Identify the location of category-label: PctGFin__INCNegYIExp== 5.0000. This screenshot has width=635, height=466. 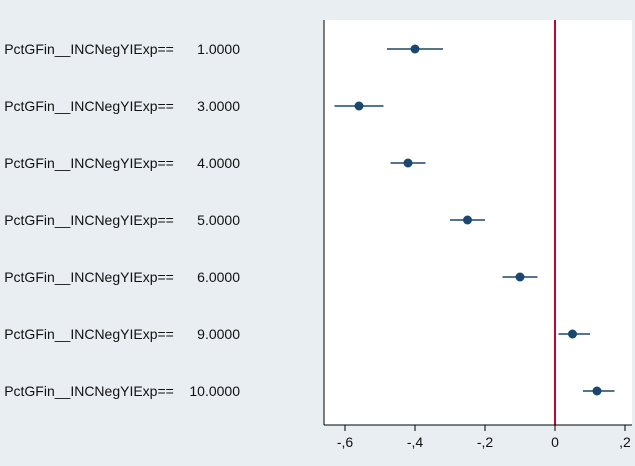
(122, 220).